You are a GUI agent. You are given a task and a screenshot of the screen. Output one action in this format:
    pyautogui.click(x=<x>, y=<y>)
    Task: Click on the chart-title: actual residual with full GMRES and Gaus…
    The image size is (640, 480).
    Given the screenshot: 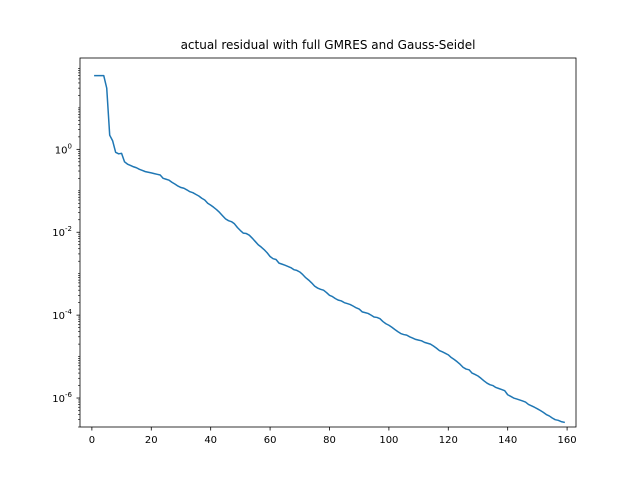 What is the action you would take?
    pyautogui.click(x=328, y=45)
    